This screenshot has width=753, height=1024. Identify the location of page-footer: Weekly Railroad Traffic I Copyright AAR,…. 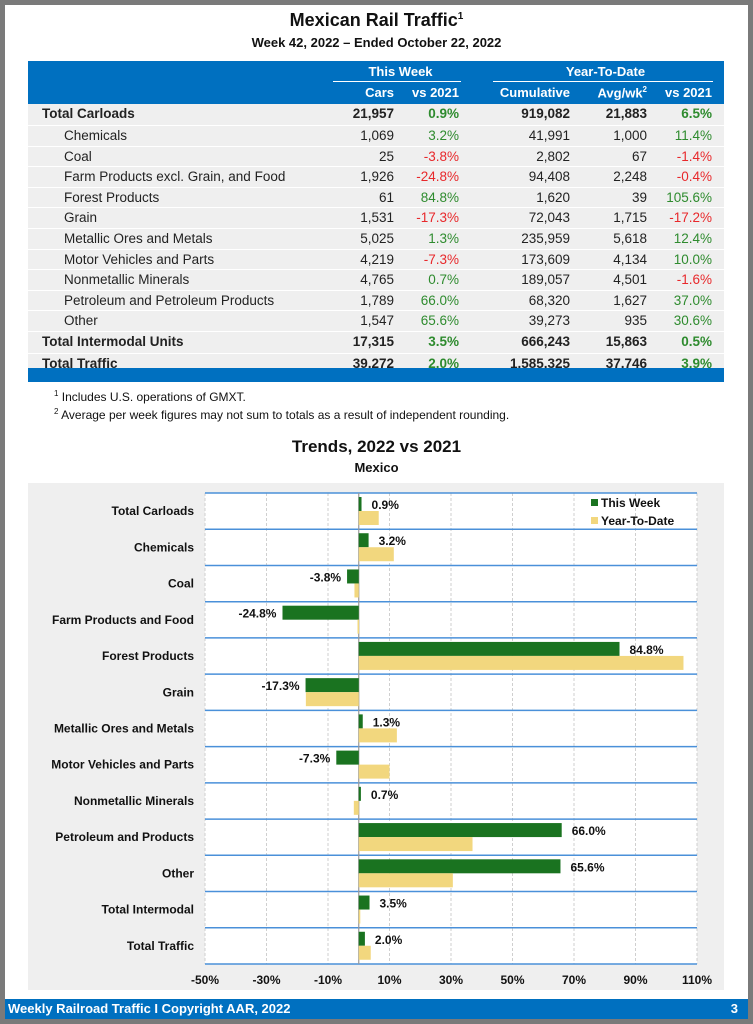
(376, 1009).